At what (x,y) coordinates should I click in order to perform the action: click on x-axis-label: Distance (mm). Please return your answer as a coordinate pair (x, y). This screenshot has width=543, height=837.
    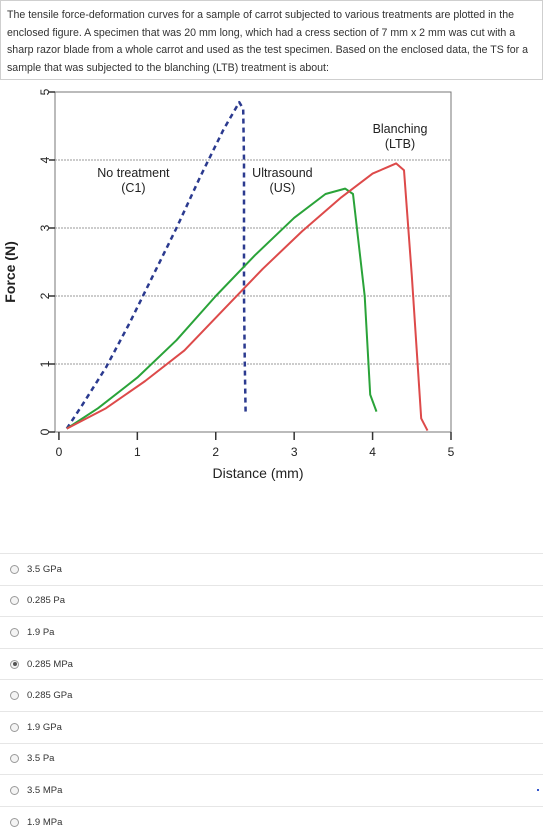
    Looking at the image, I should click on (257, 473).